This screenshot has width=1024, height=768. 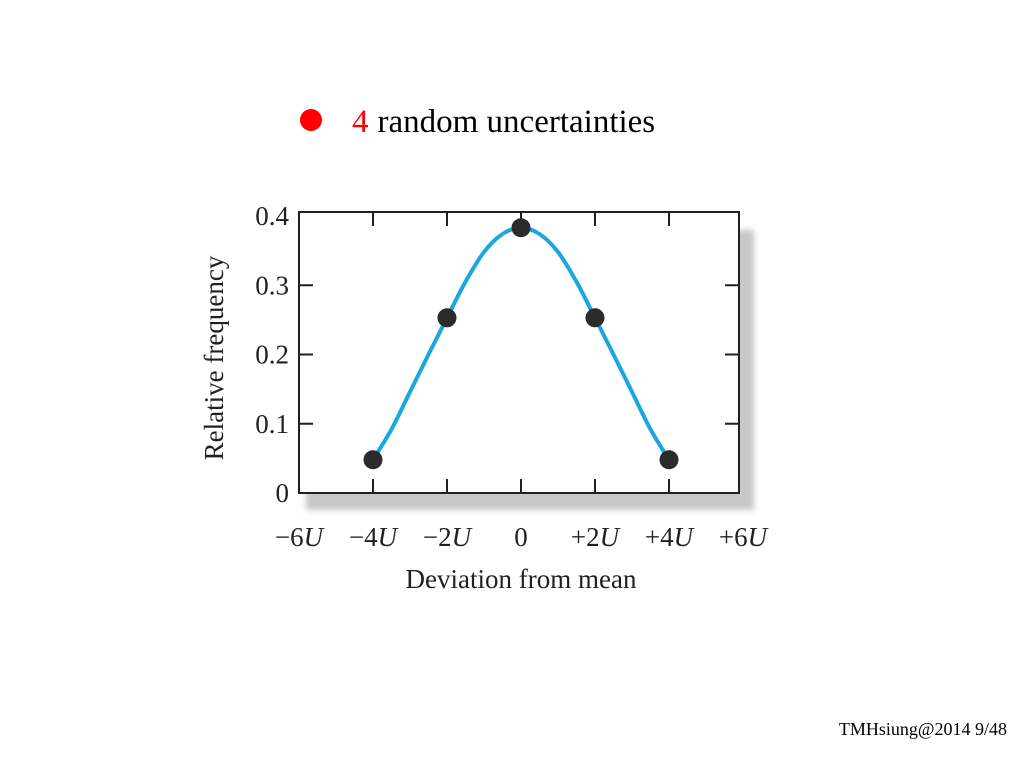 I want to click on y-tick-labels: 0 0.1 0.2 0.3 0.4, so click(x=272, y=354).